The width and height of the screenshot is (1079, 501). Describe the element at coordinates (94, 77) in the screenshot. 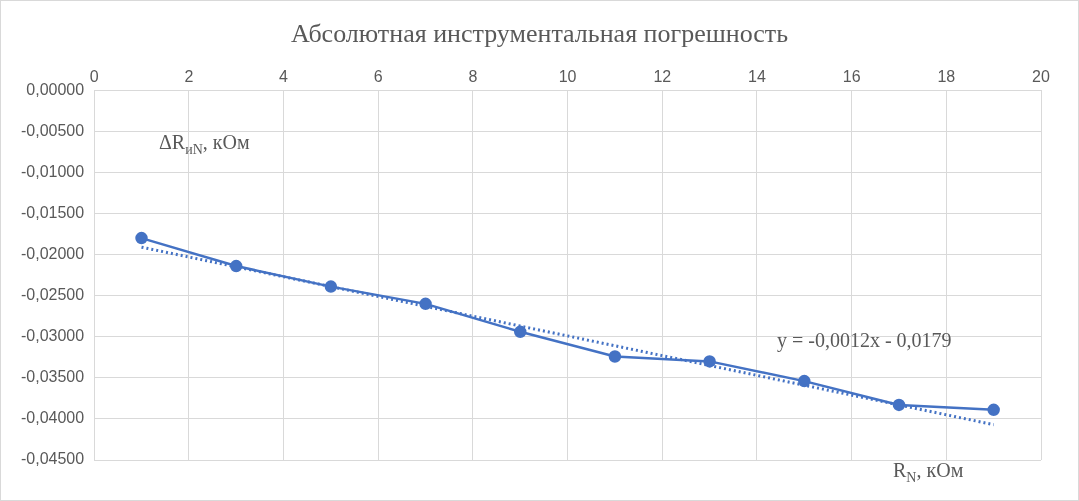

I see `x-tick-label: 0` at that location.